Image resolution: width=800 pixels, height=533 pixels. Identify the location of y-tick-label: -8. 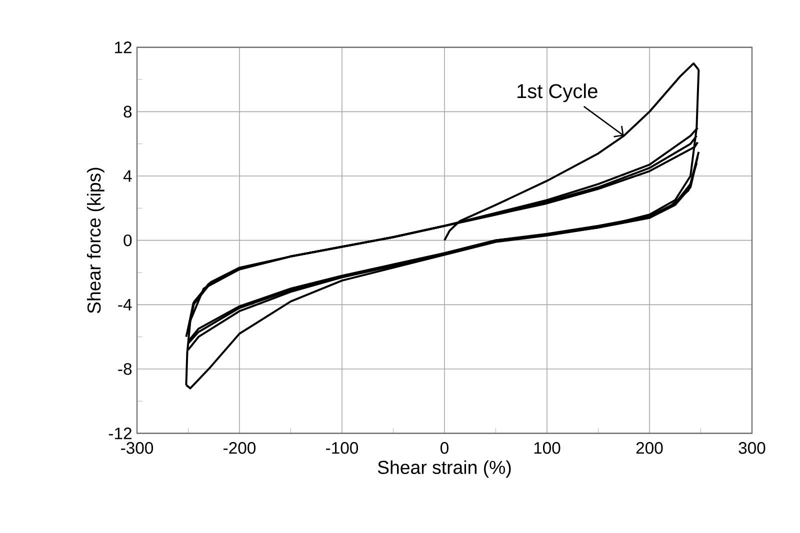
(125, 368).